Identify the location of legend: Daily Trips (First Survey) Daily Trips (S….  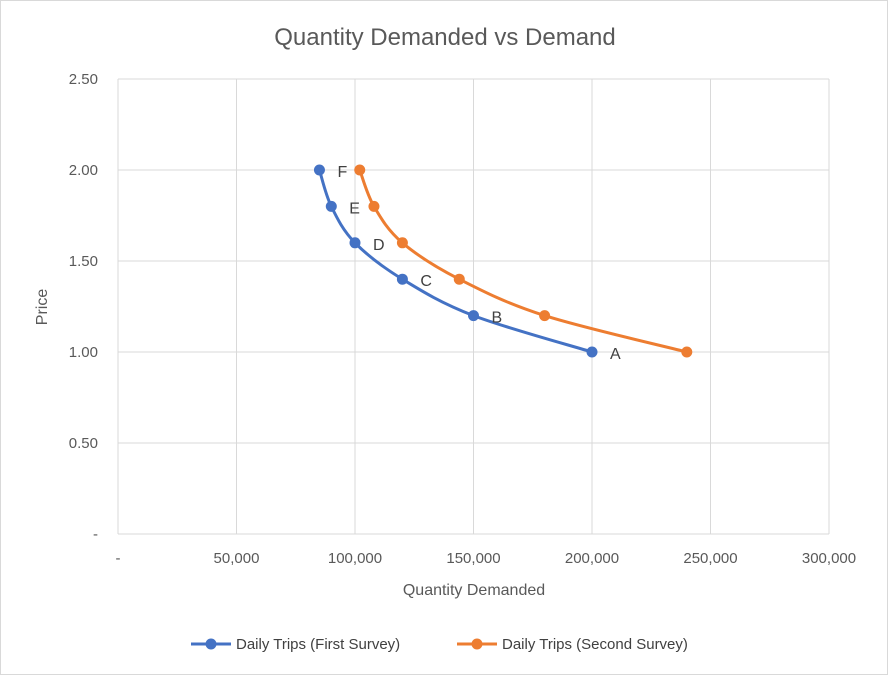
(439, 644).